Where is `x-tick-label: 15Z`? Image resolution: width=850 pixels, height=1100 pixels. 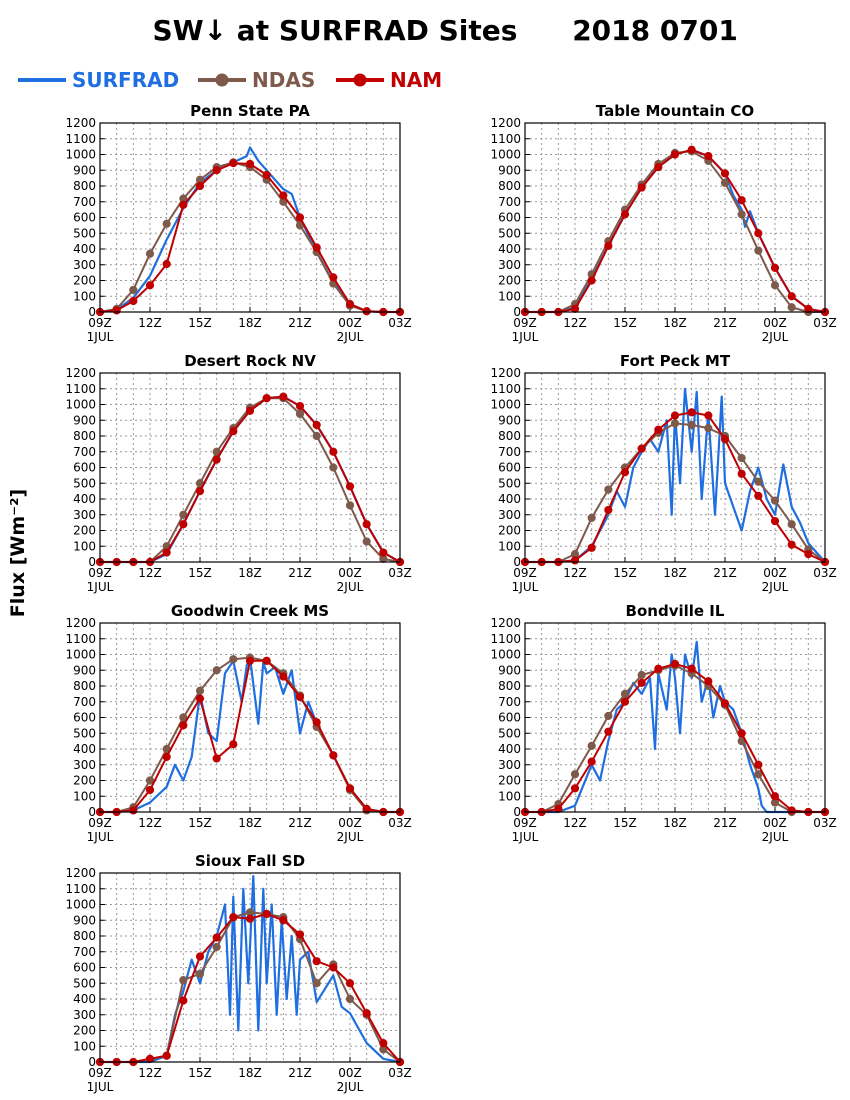
x-tick-label: 15Z is located at coordinates (625, 823).